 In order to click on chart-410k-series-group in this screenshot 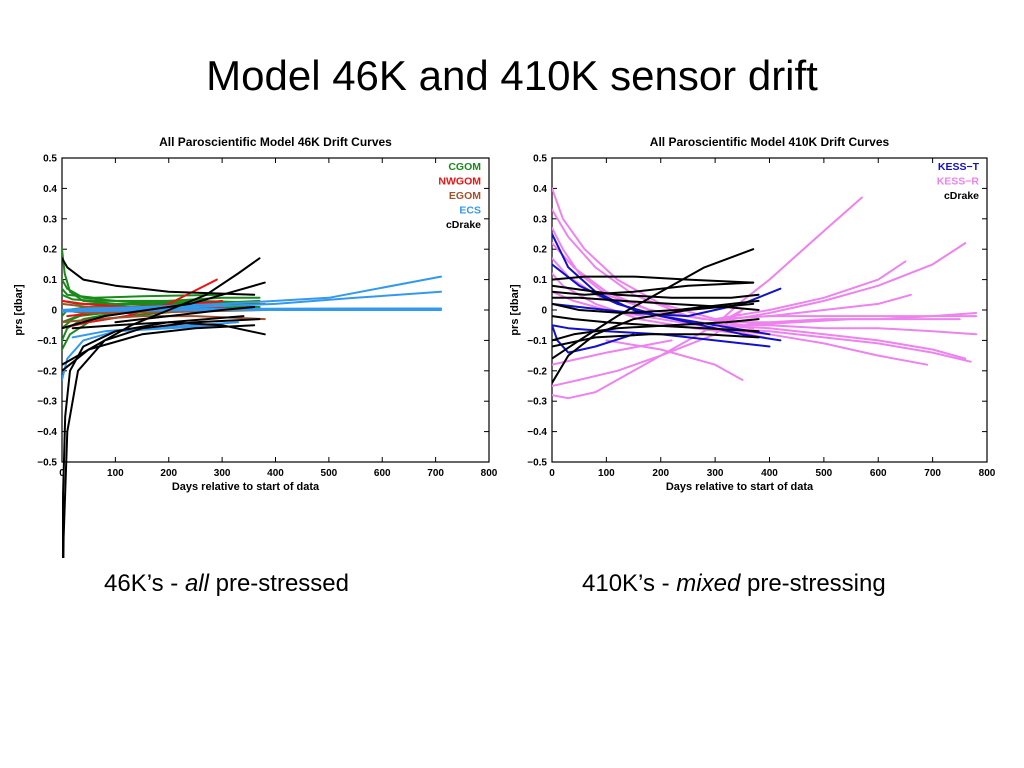, I will do `click(765, 293)`.